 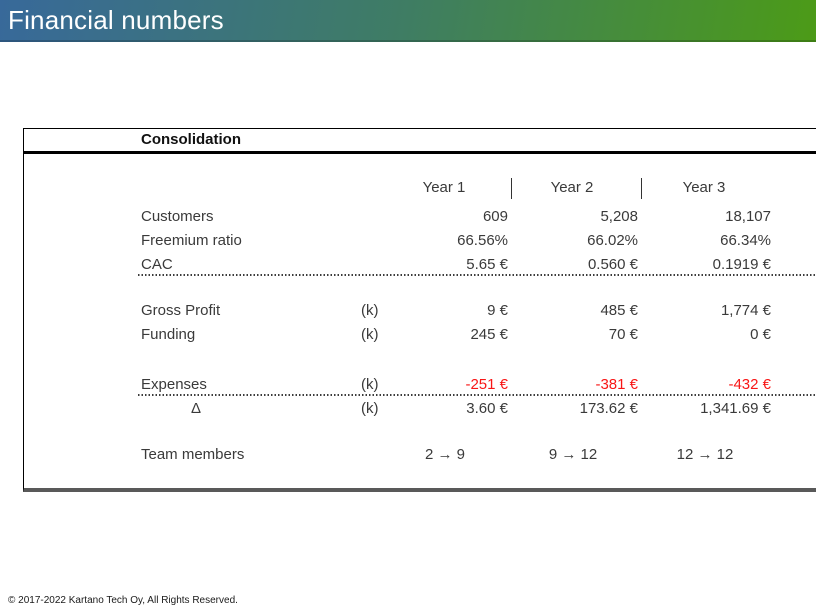 I want to click on cell-year2: 5,208, so click(x=619, y=216).